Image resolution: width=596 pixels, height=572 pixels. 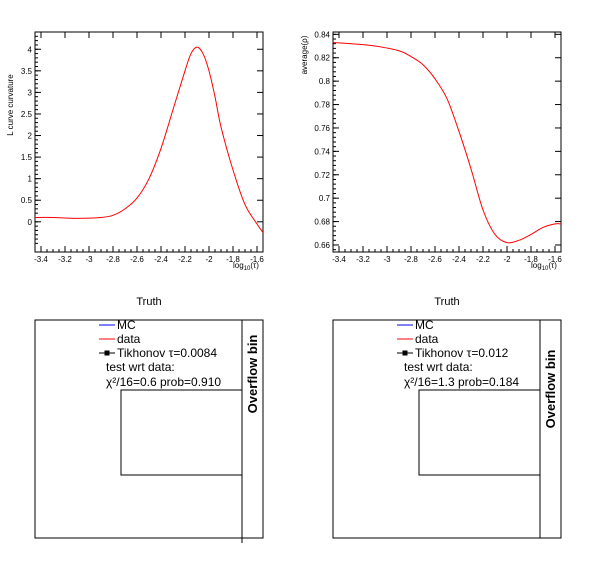 I want to click on lcurve-y-label: L curve curvature, so click(x=10, y=105).